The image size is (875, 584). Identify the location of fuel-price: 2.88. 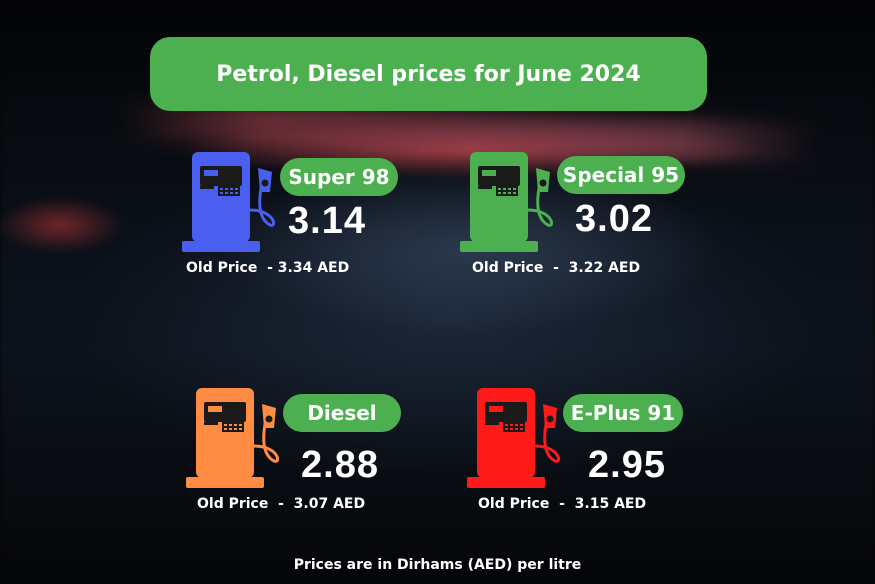
(340, 465).